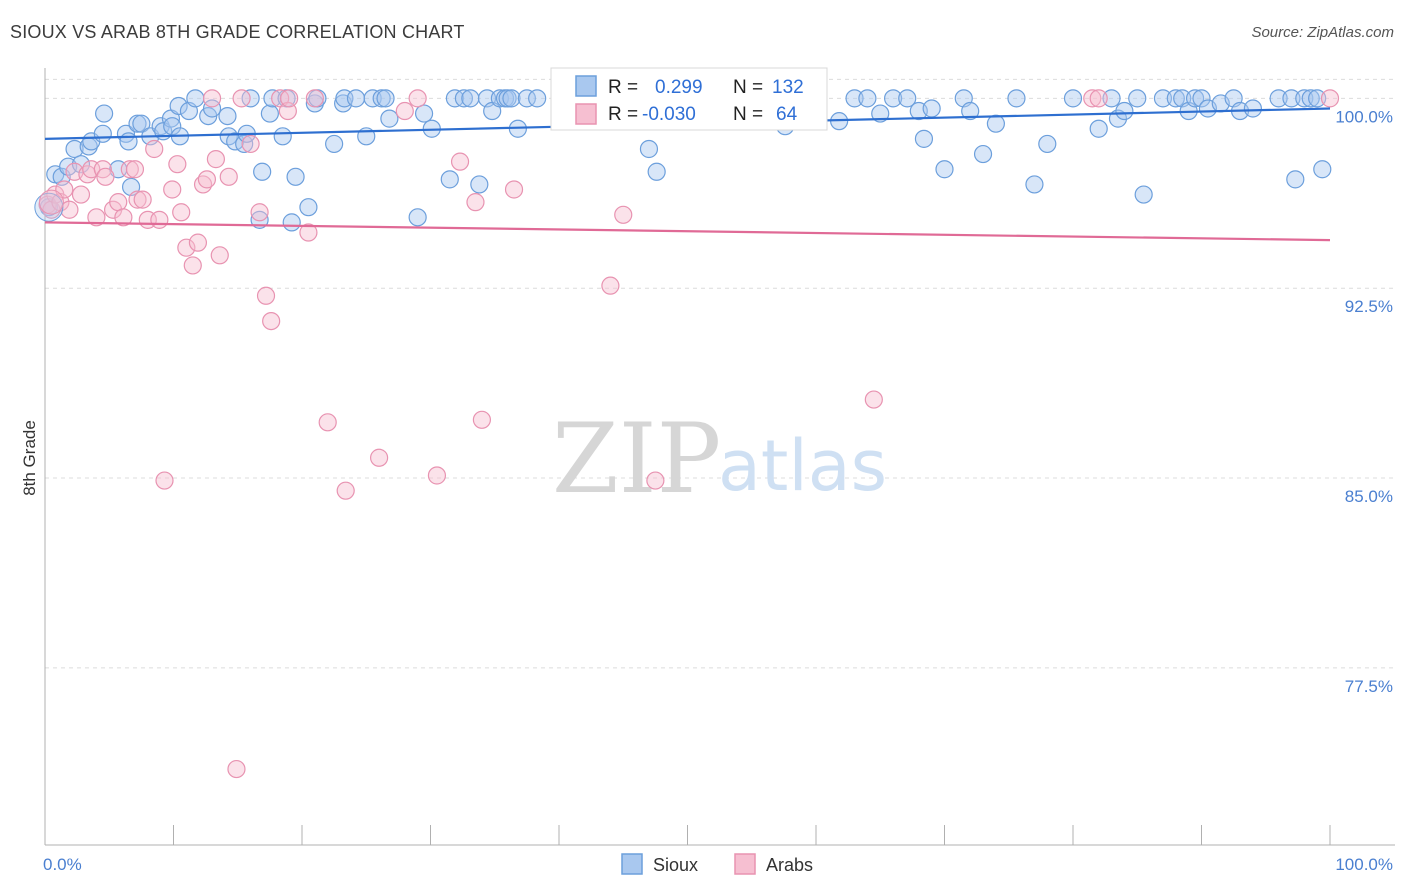  I want to click on legend-top: R = 0.299 N = 132 R = -0.030 N = 64, so click(689, 99).